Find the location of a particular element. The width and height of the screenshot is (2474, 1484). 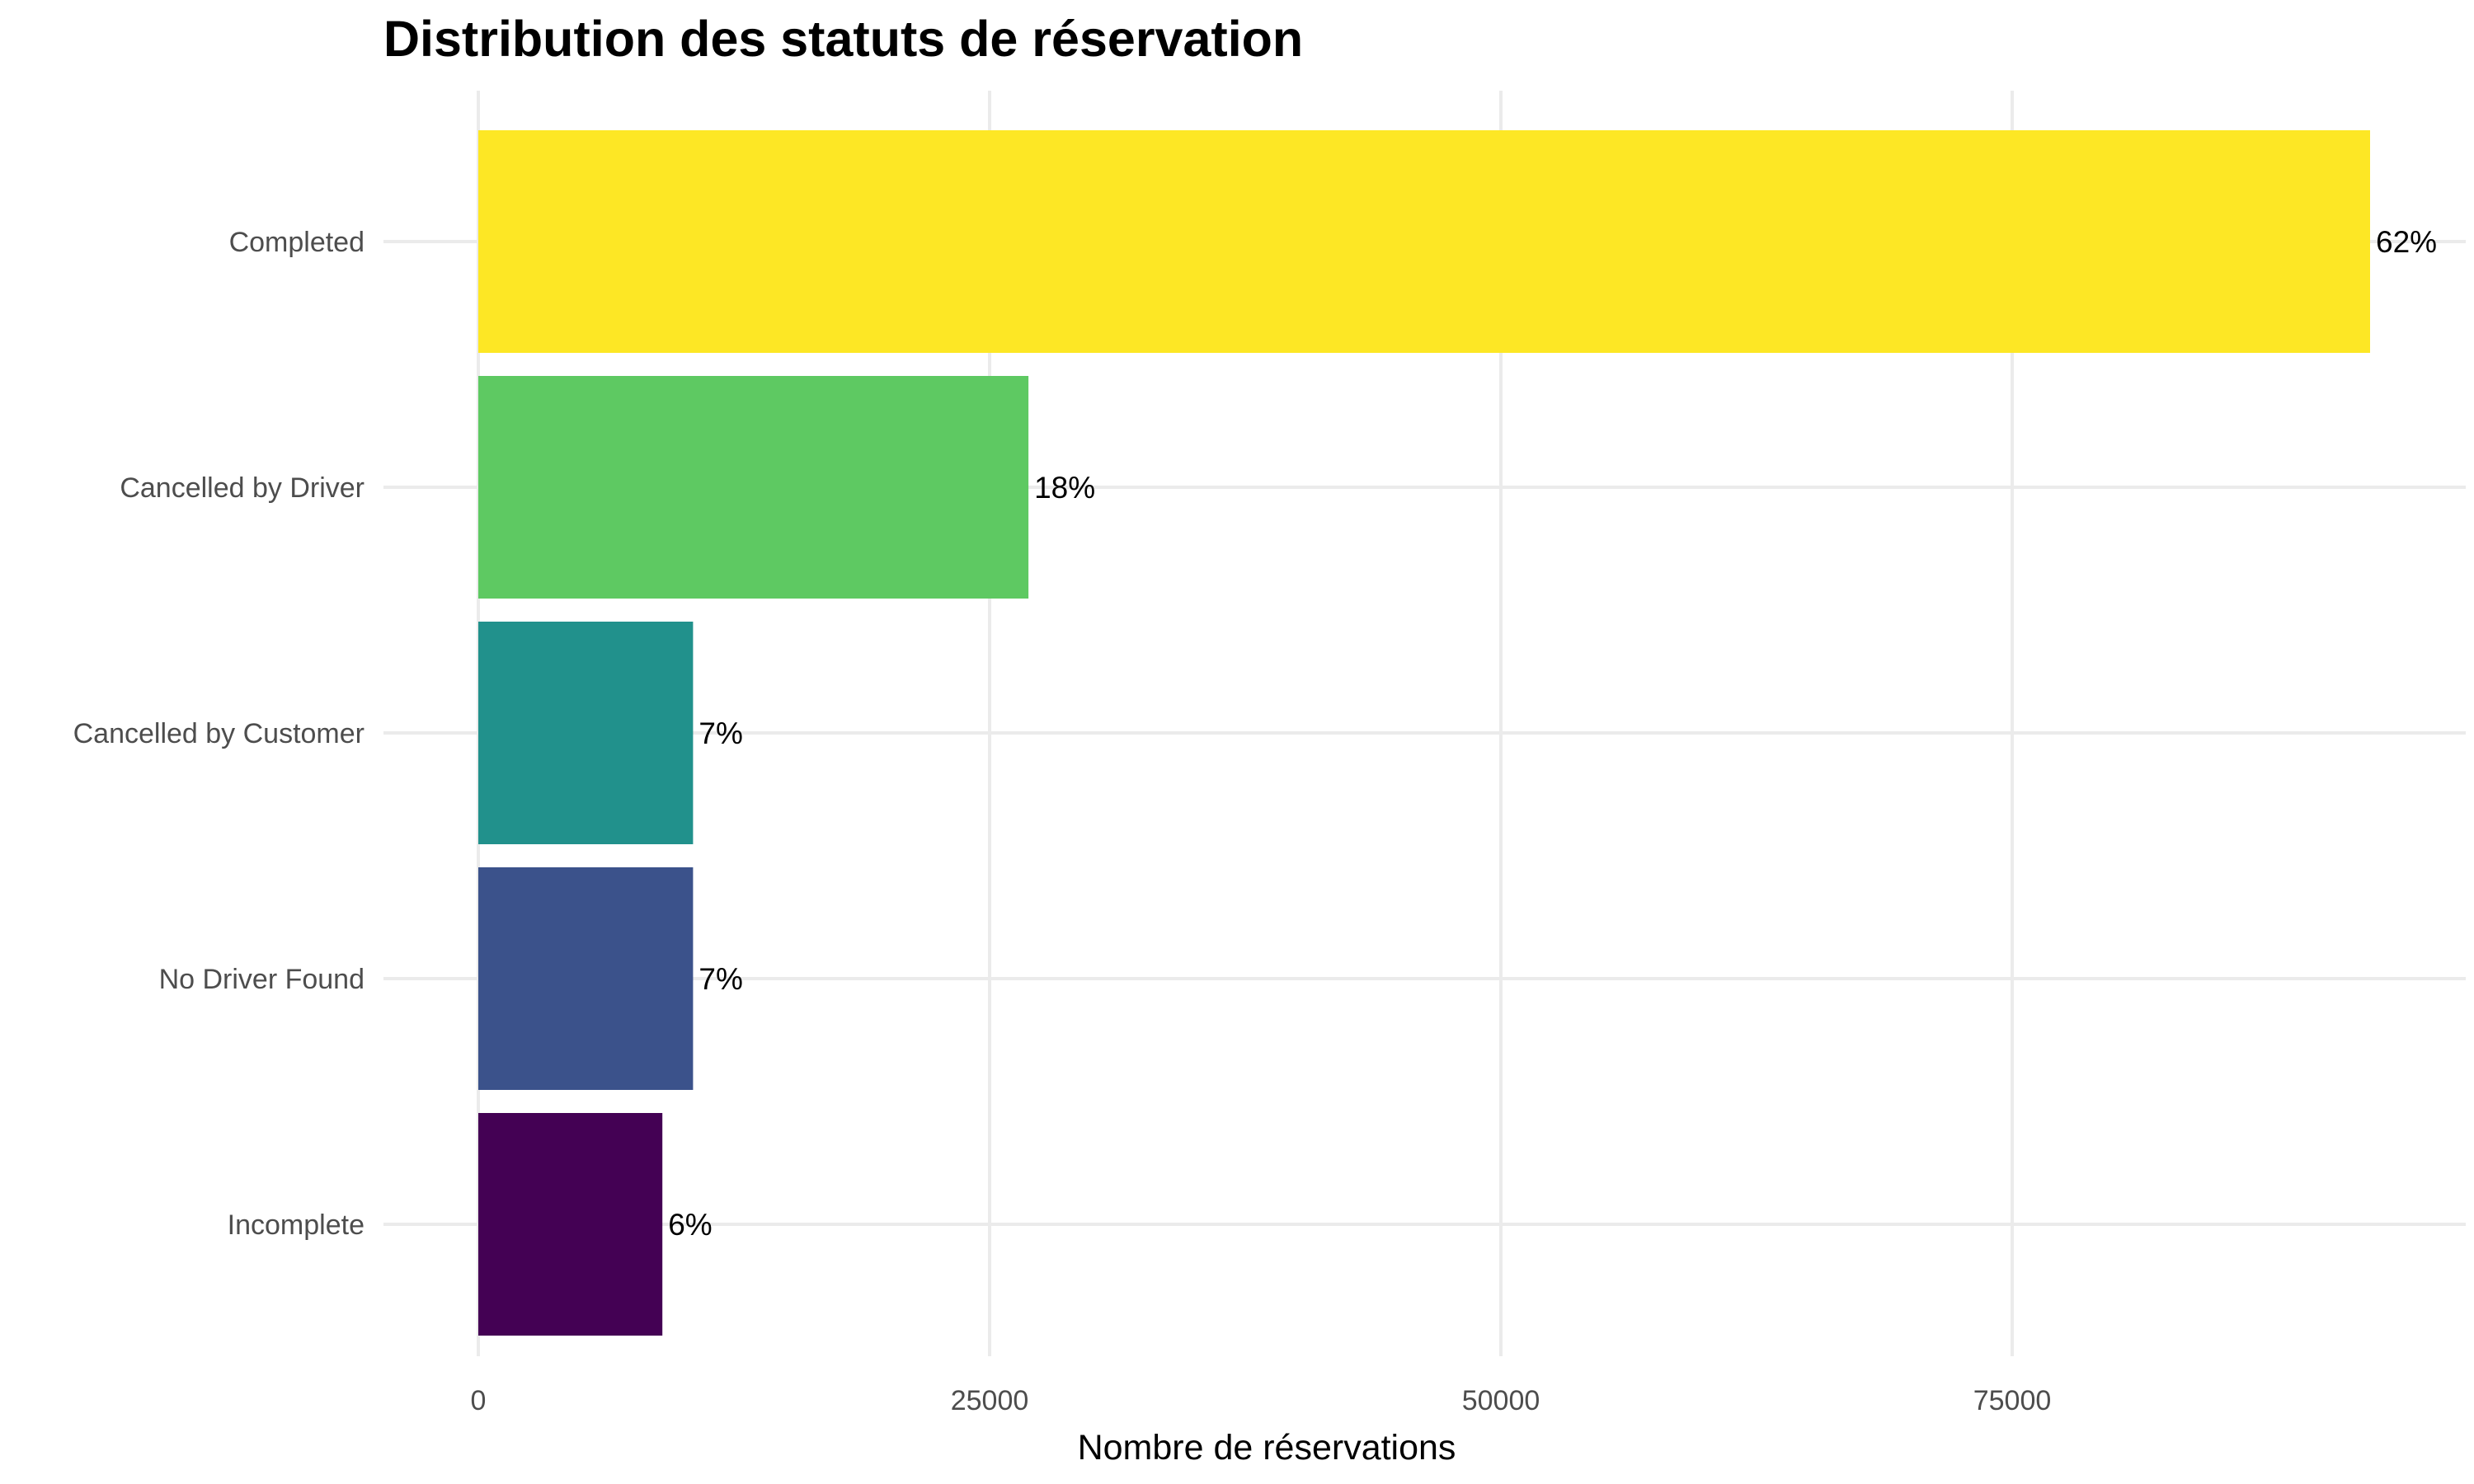

bar-data-label: 6% is located at coordinates (690, 1225).